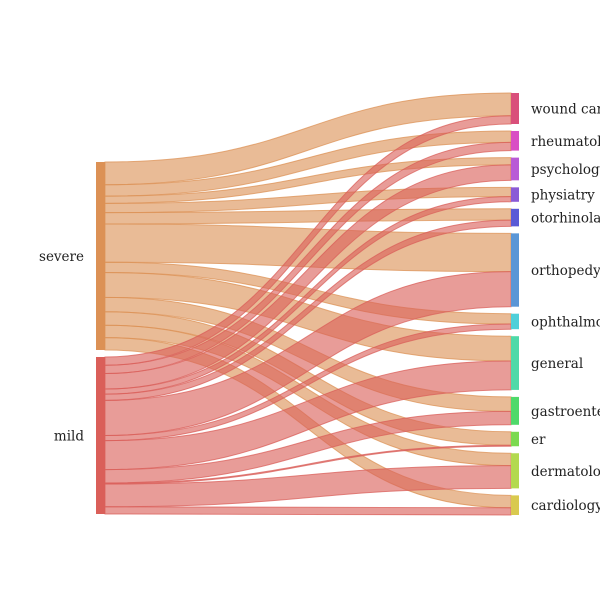  What do you see at coordinates (515, 270) in the screenshot?
I see `node-orthopedy` at bounding box center [515, 270].